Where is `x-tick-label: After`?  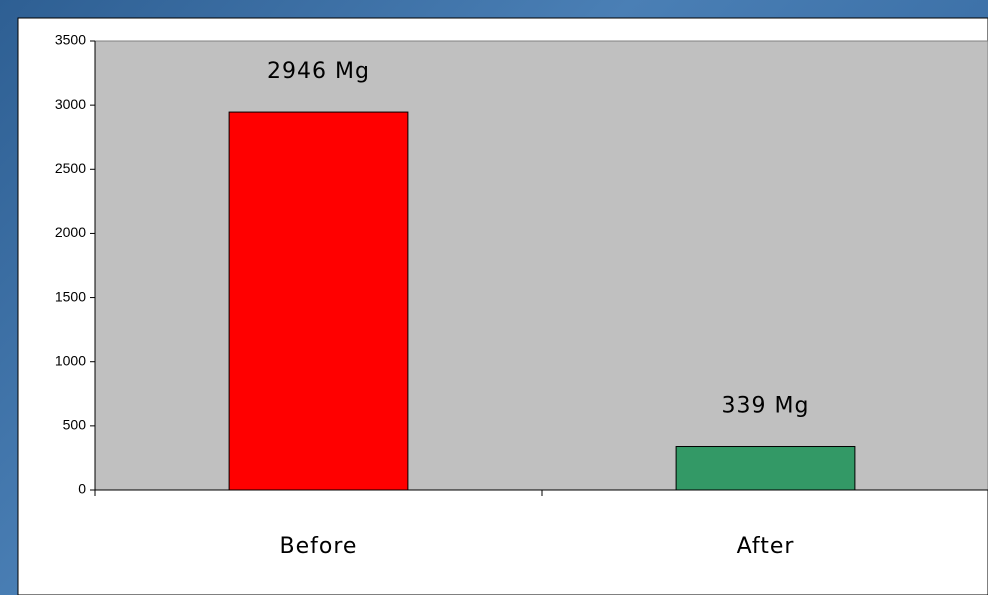 x-tick-label: After is located at coordinates (766, 546).